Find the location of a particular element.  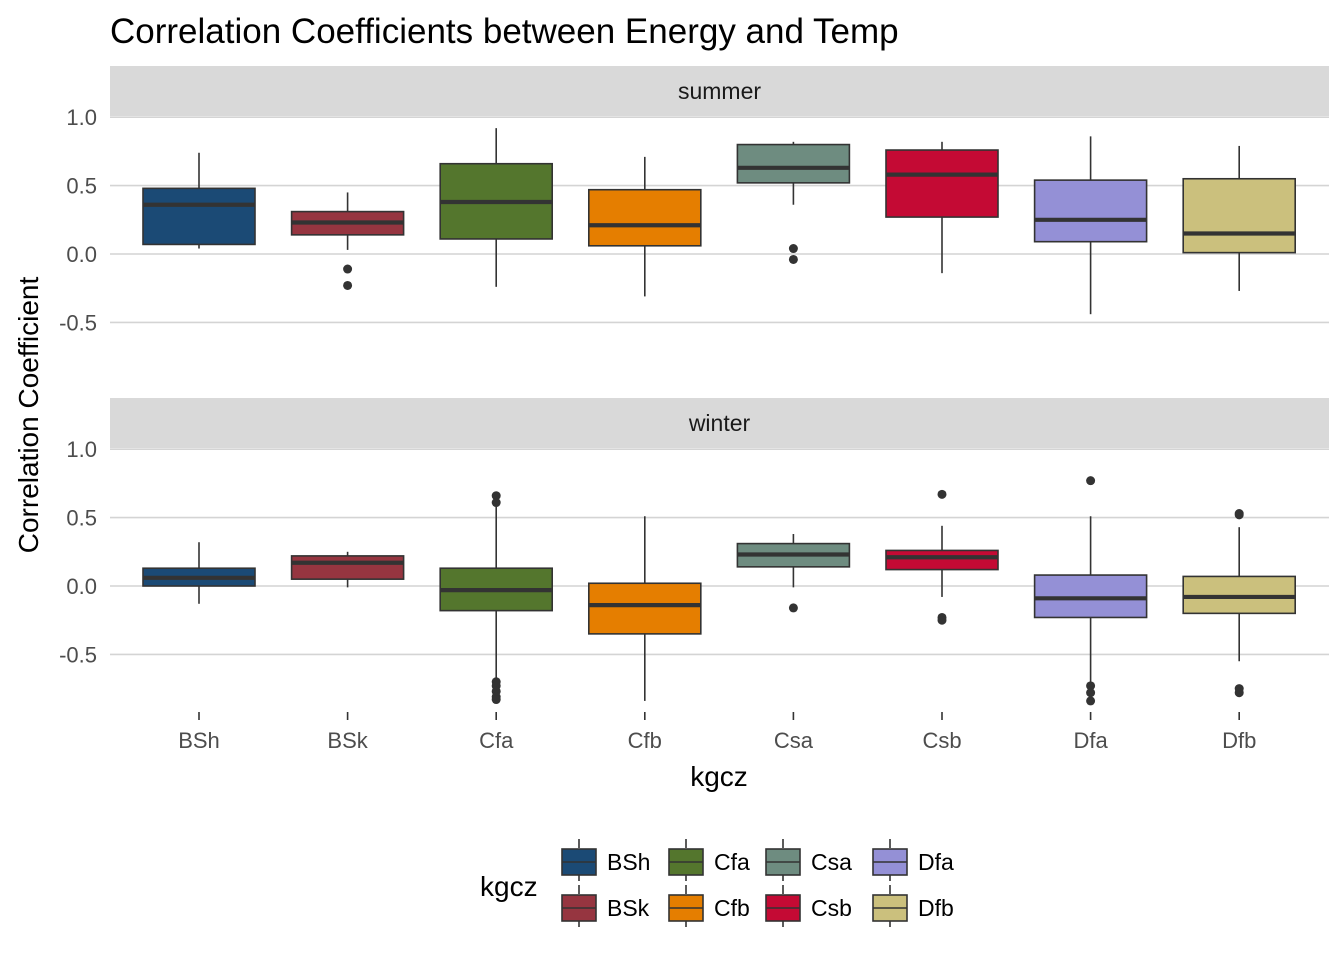

x-tick-label: Cfa is located at coordinates (496, 740).